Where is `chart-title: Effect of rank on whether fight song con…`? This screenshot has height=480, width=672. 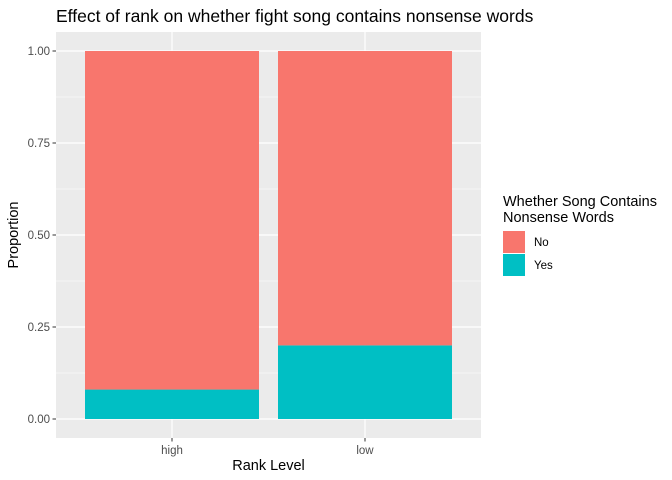
chart-title: Effect of rank on whether fight song con… is located at coordinates (295, 16).